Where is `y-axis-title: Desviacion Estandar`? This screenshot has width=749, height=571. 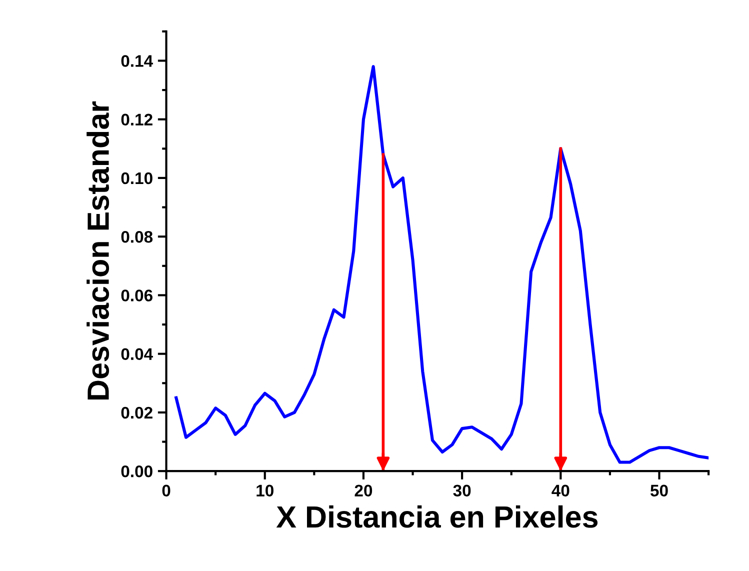
y-axis-title: Desviacion Estandar is located at coordinates (98, 250).